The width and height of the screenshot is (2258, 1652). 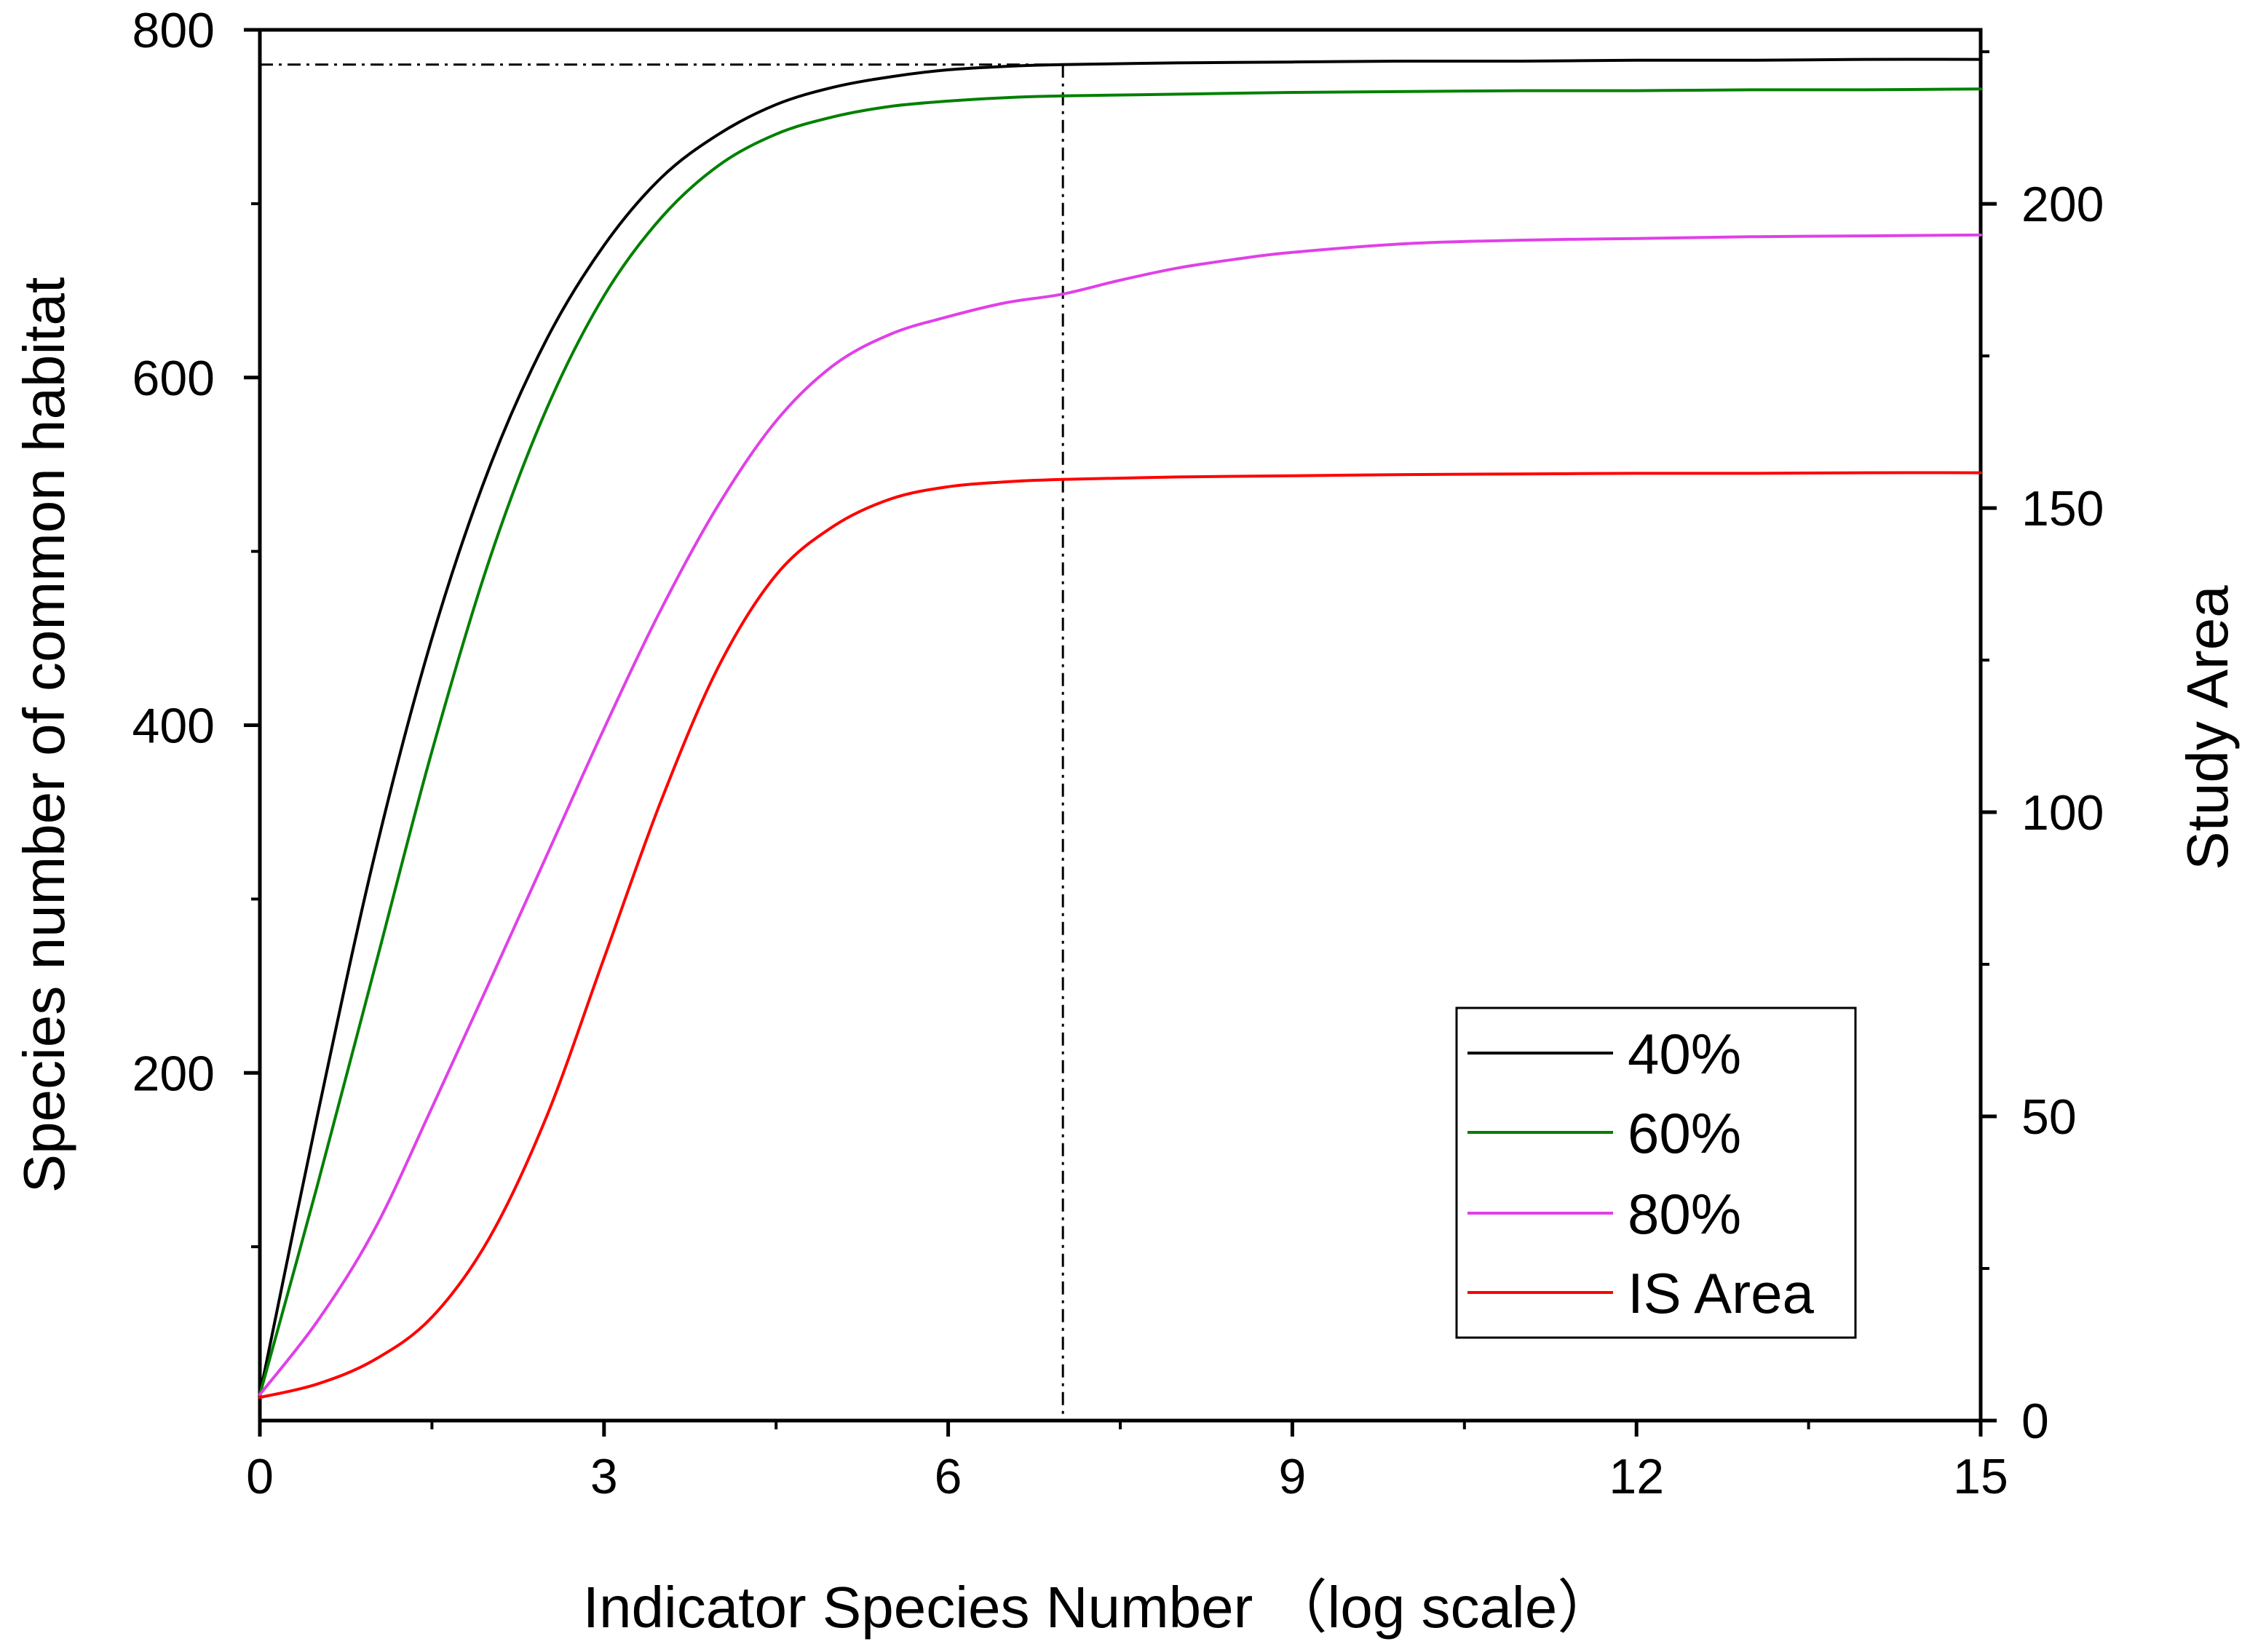 I want to click on y2-tick-label: 100, so click(x=2062, y=813).